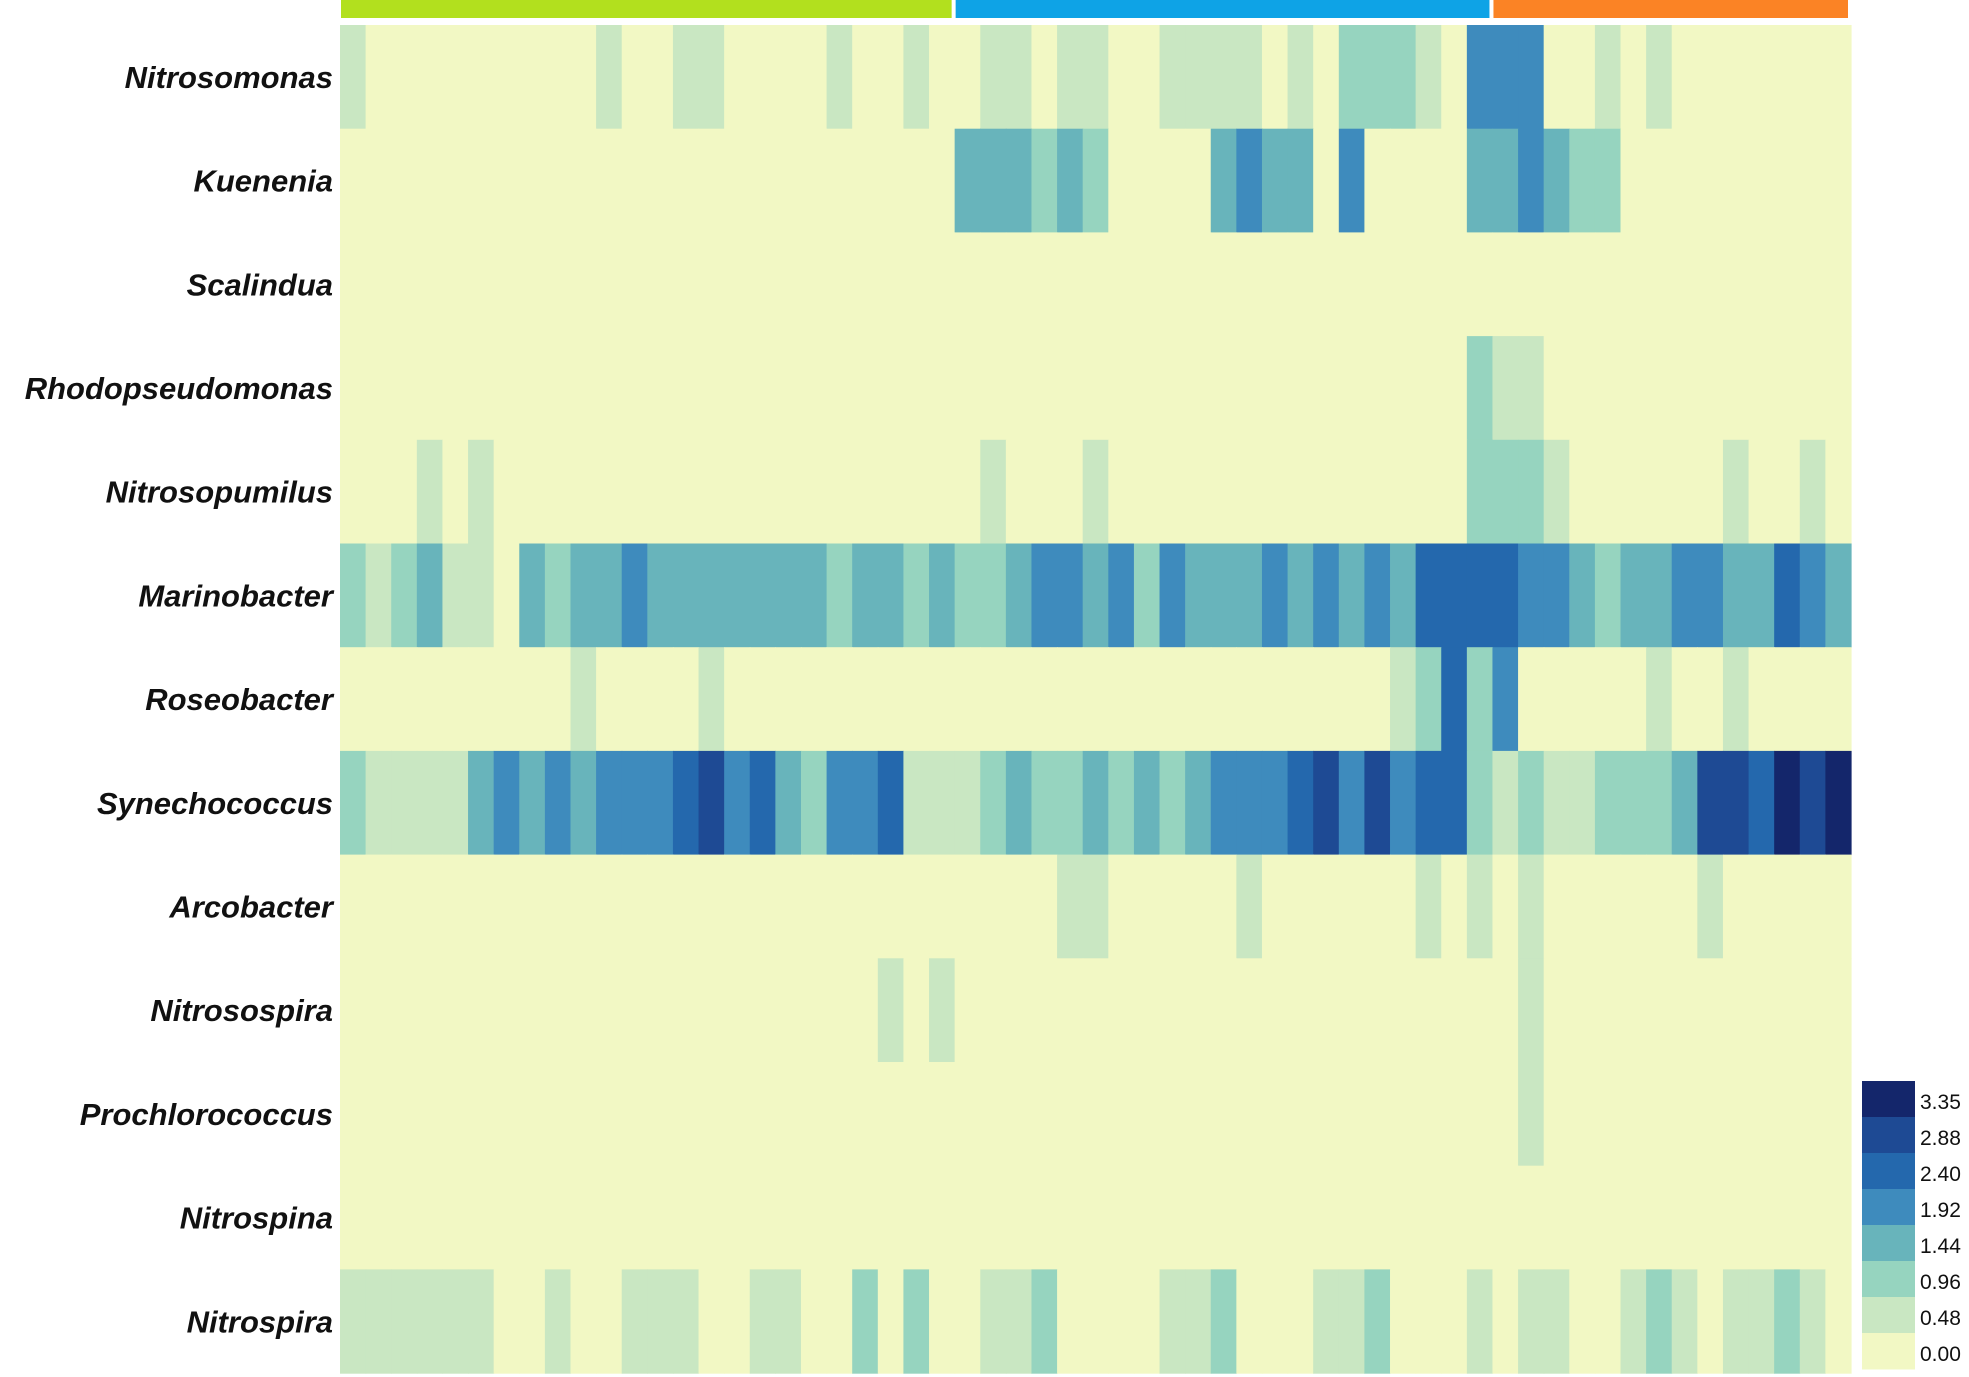 This screenshot has height=1377, width=1969. I want to click on row-label: Nitrosomonas, so click(229, 77).